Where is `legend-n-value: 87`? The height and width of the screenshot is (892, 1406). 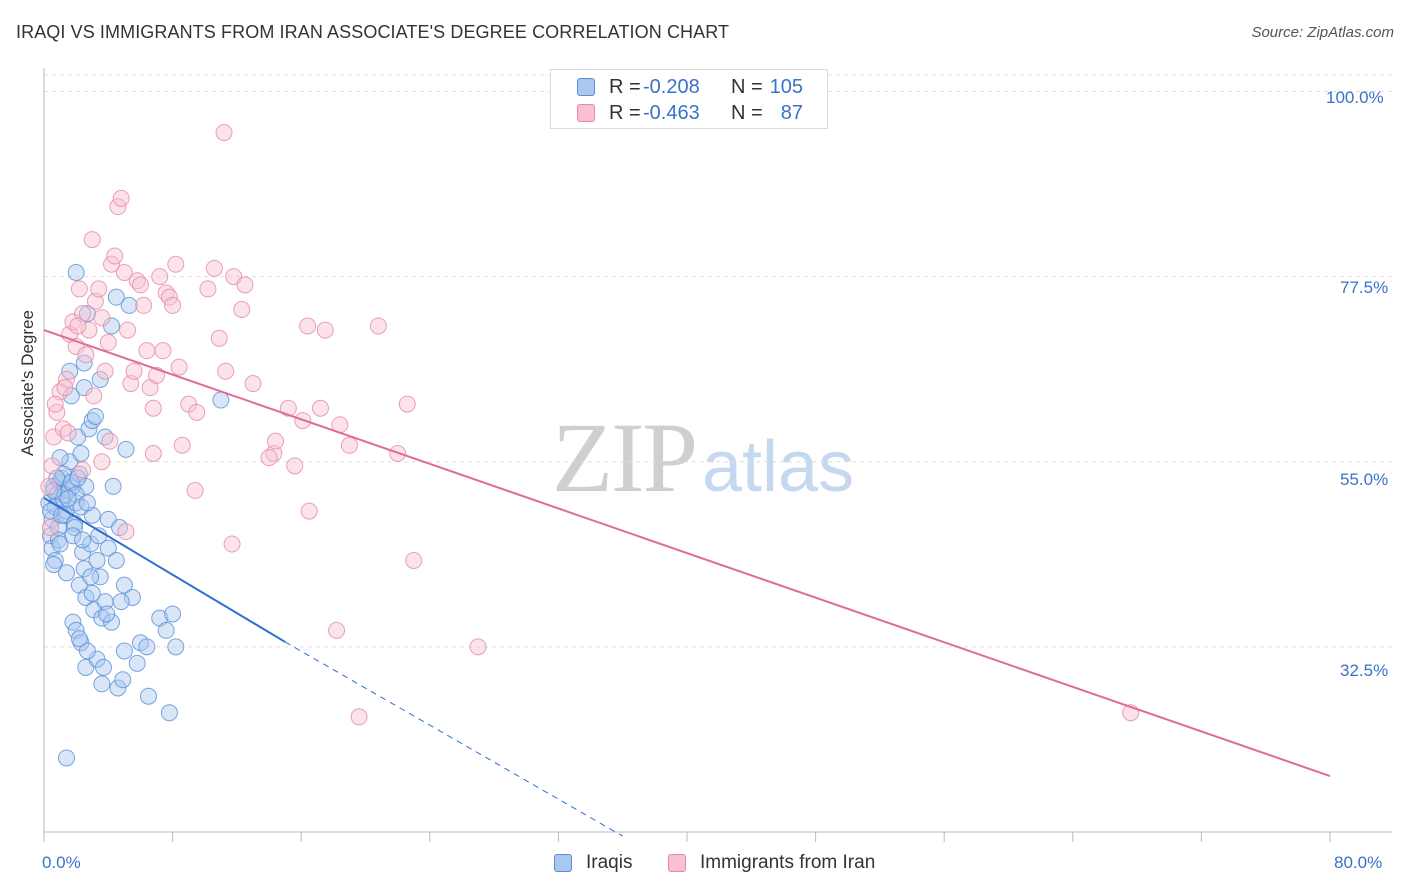
legend-n-value: 87 is located at coordinates (791, 112).